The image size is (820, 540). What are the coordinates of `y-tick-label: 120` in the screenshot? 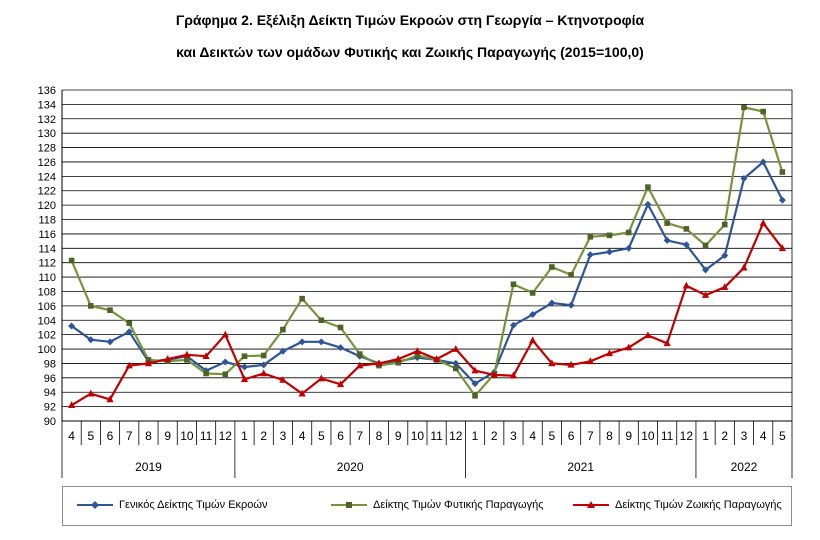 It's located at (47, 206).